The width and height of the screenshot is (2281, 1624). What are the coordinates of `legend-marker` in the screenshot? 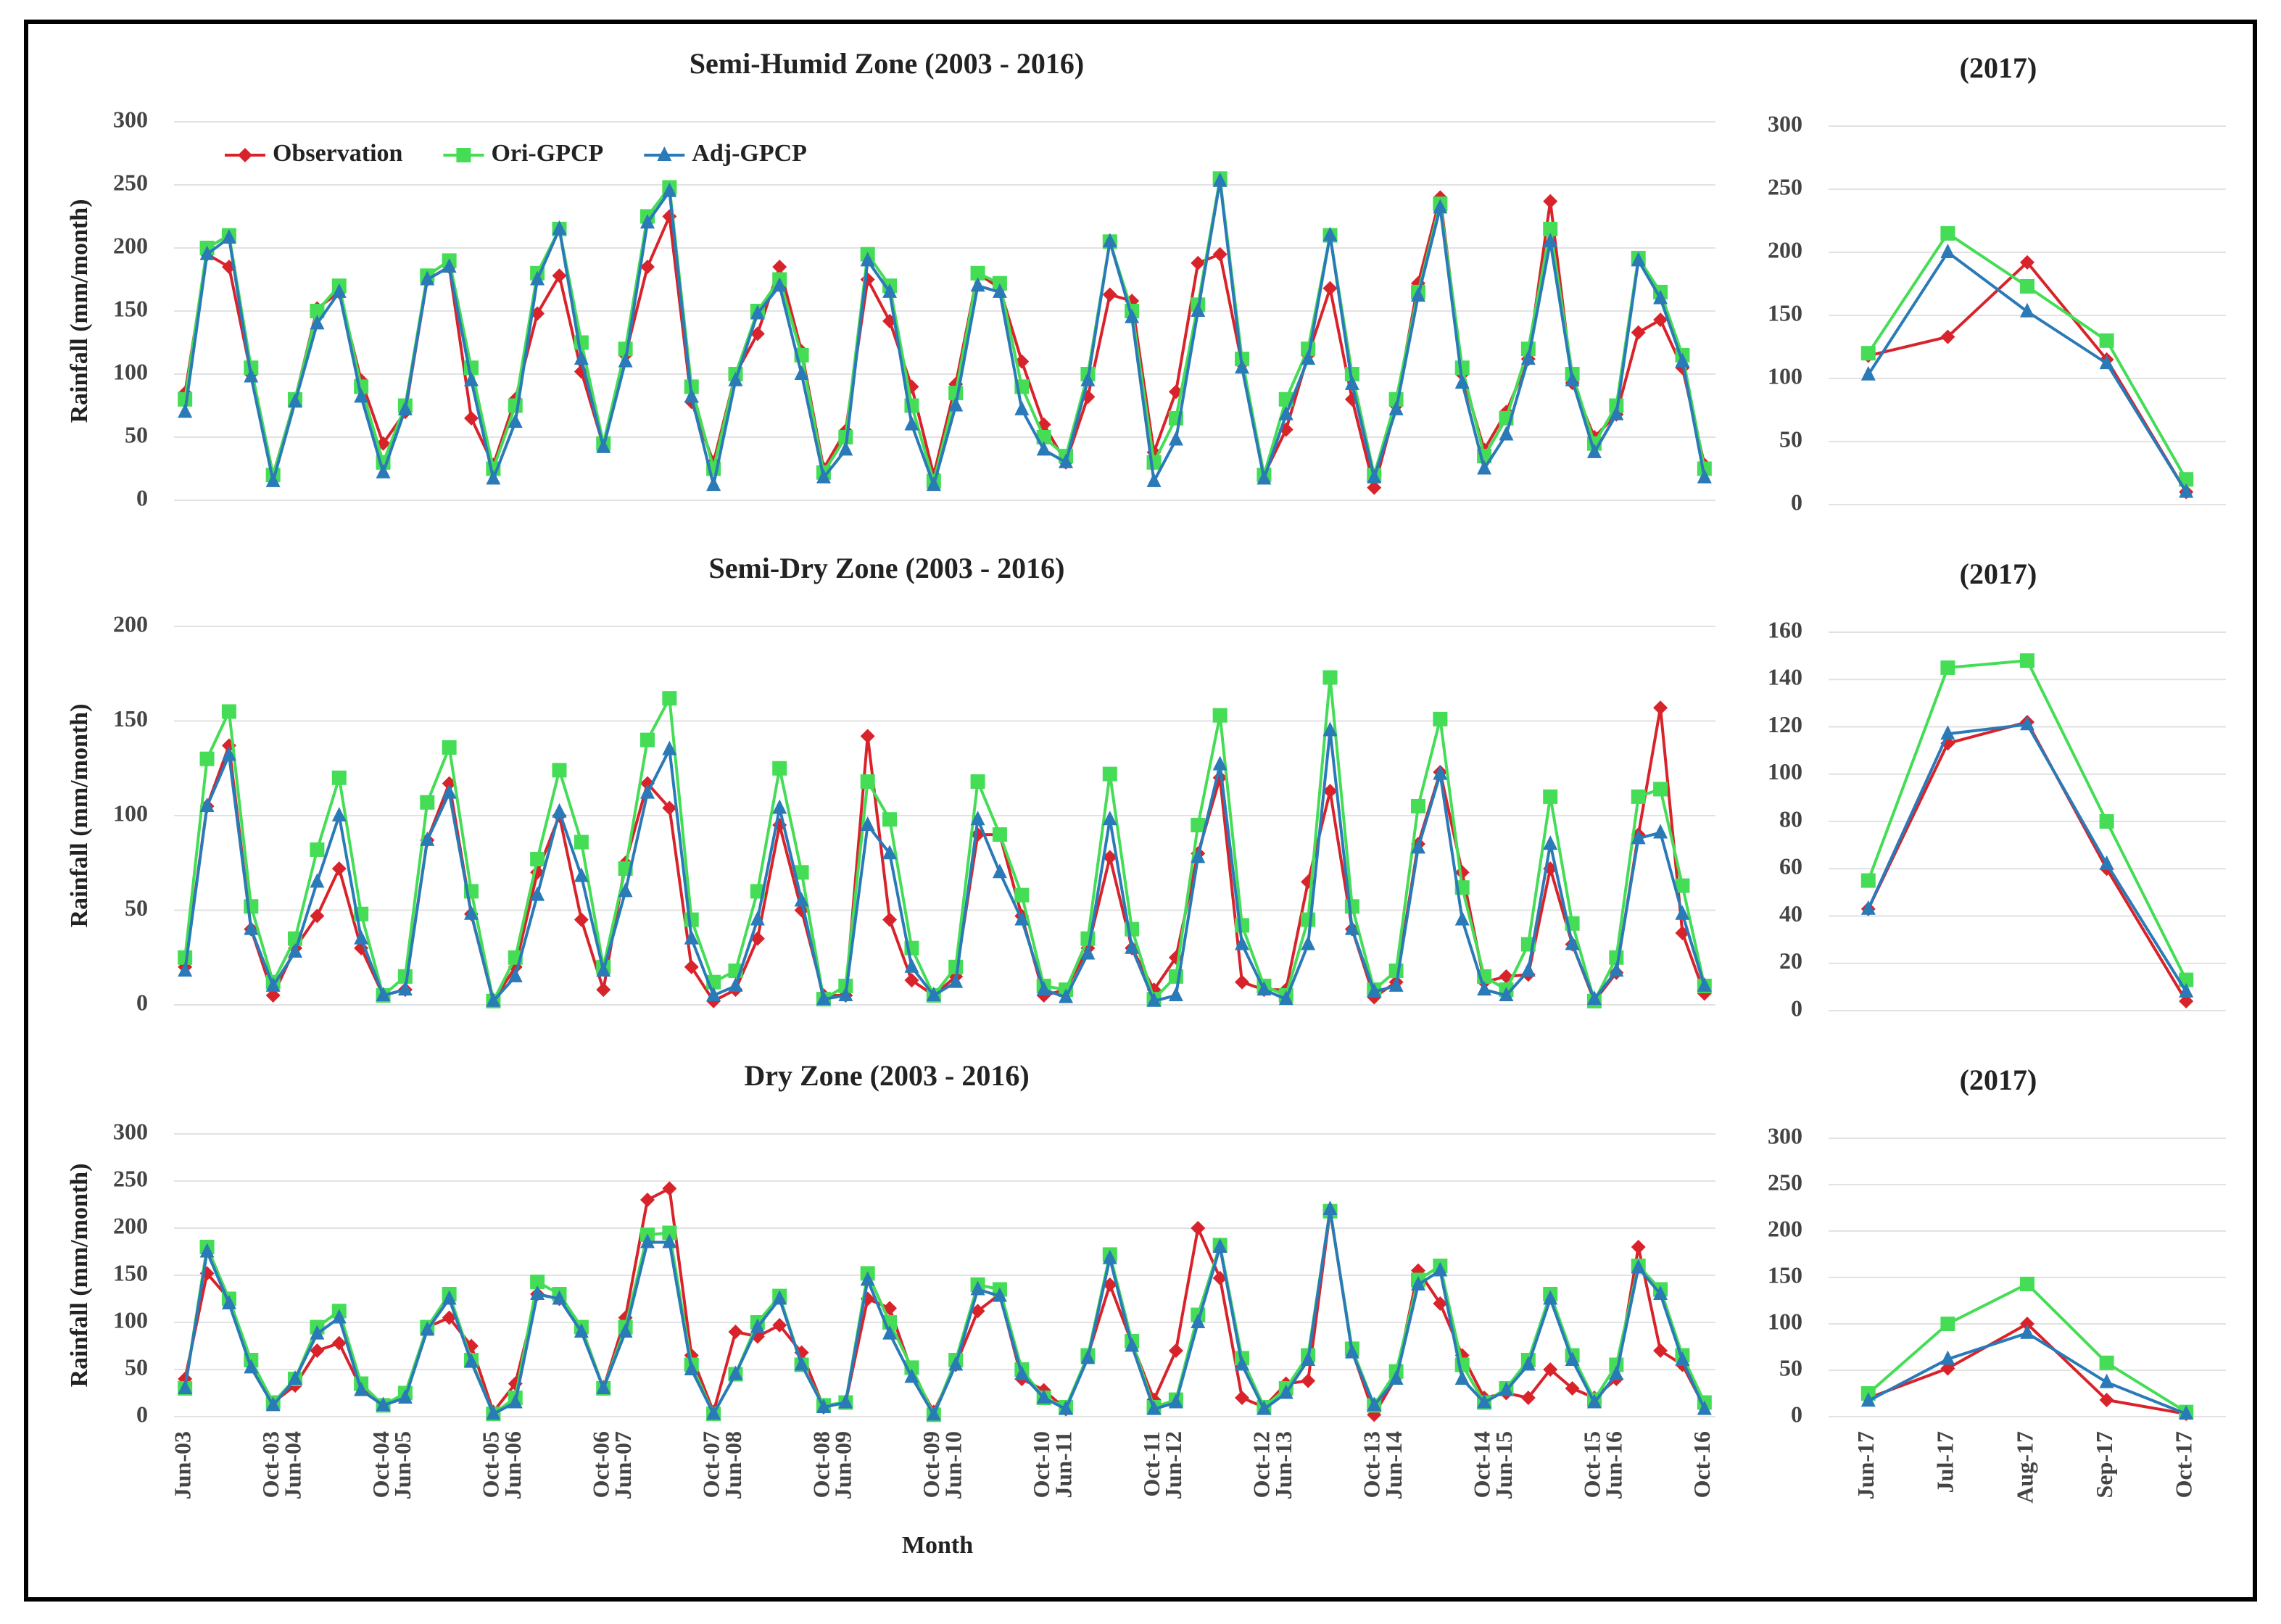 It's located at (245, 155).